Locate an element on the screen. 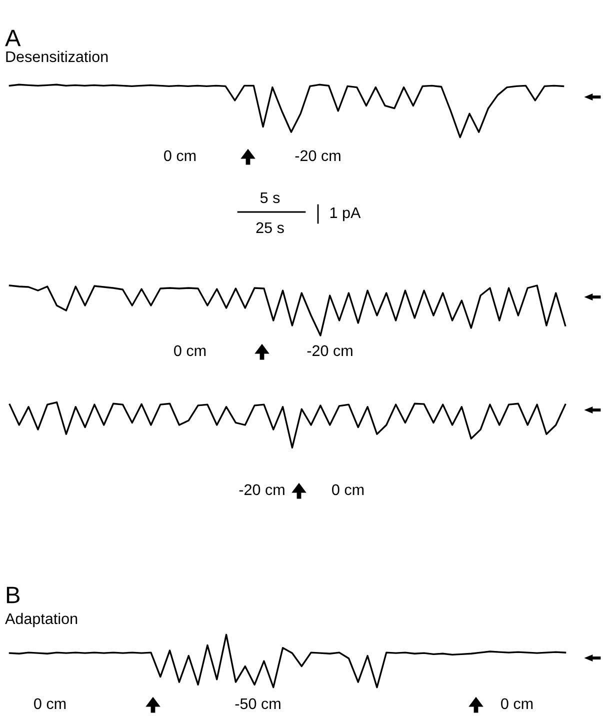 Image resolution: width=603 pixels, height=716 pixels. text: 1 pA is located at coordinates (345, 214).